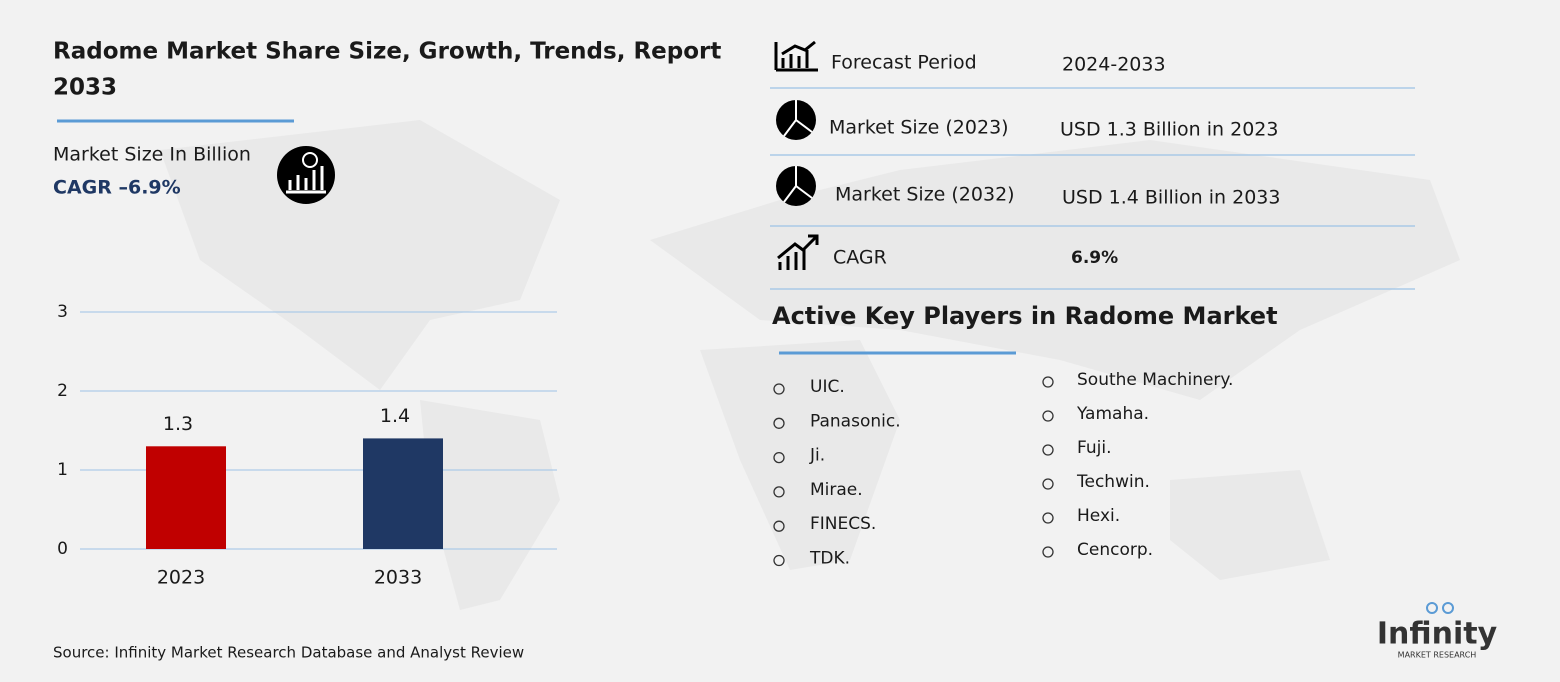 This screenshot has height=682, width=1560. Describe the element at coordinates (1094, 448) in the screenshot. I see `player: Fuji.` at that location.